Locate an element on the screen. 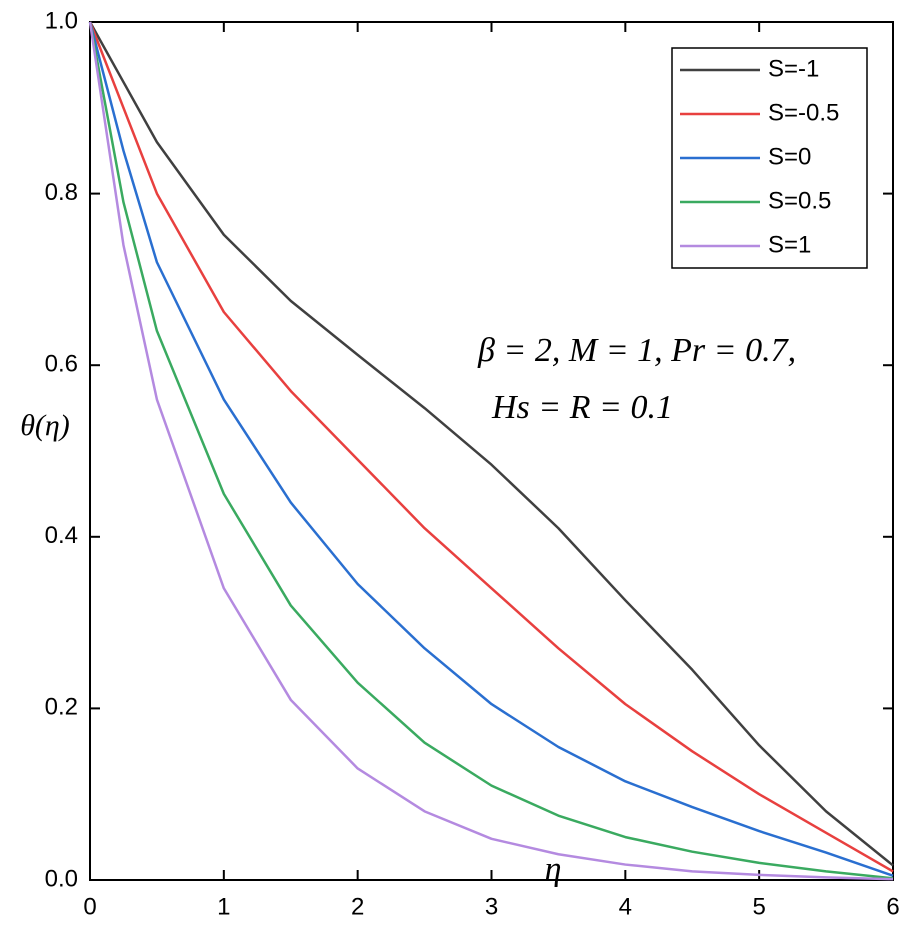  y-tick-label: 0.4 is located at coordinates (61, 535).